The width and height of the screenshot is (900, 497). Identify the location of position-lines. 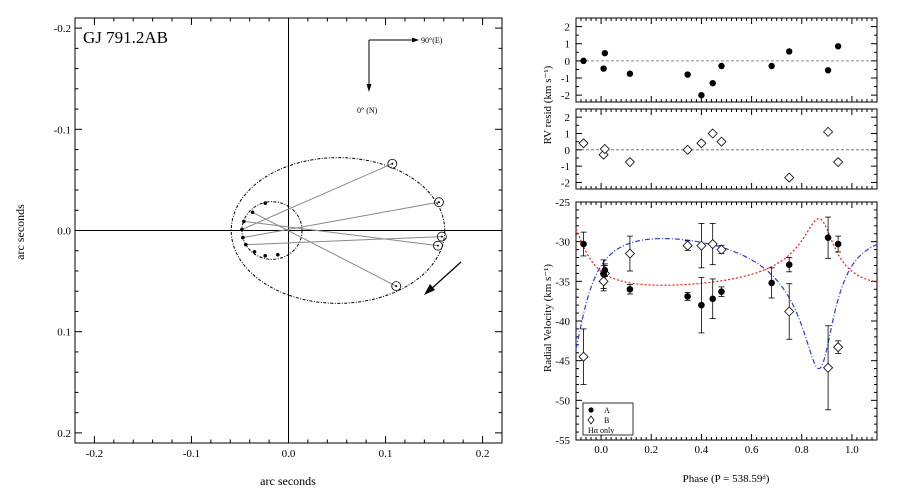
(341, 225).